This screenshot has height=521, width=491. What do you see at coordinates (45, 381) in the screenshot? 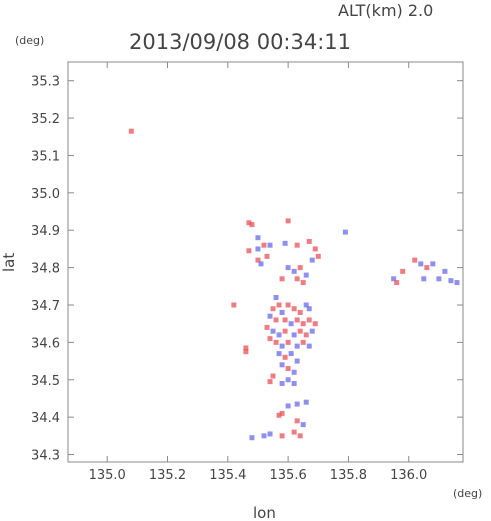
I see `y-tick-label: 34.5` at bounding box center [45, 381].